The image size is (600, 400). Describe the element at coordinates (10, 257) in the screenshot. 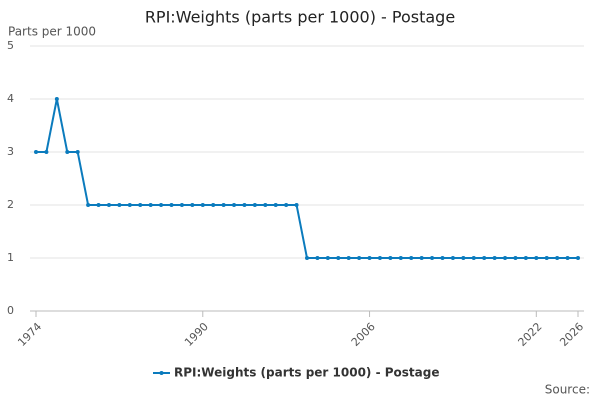

I see `y-tick-label: 1` at that location.